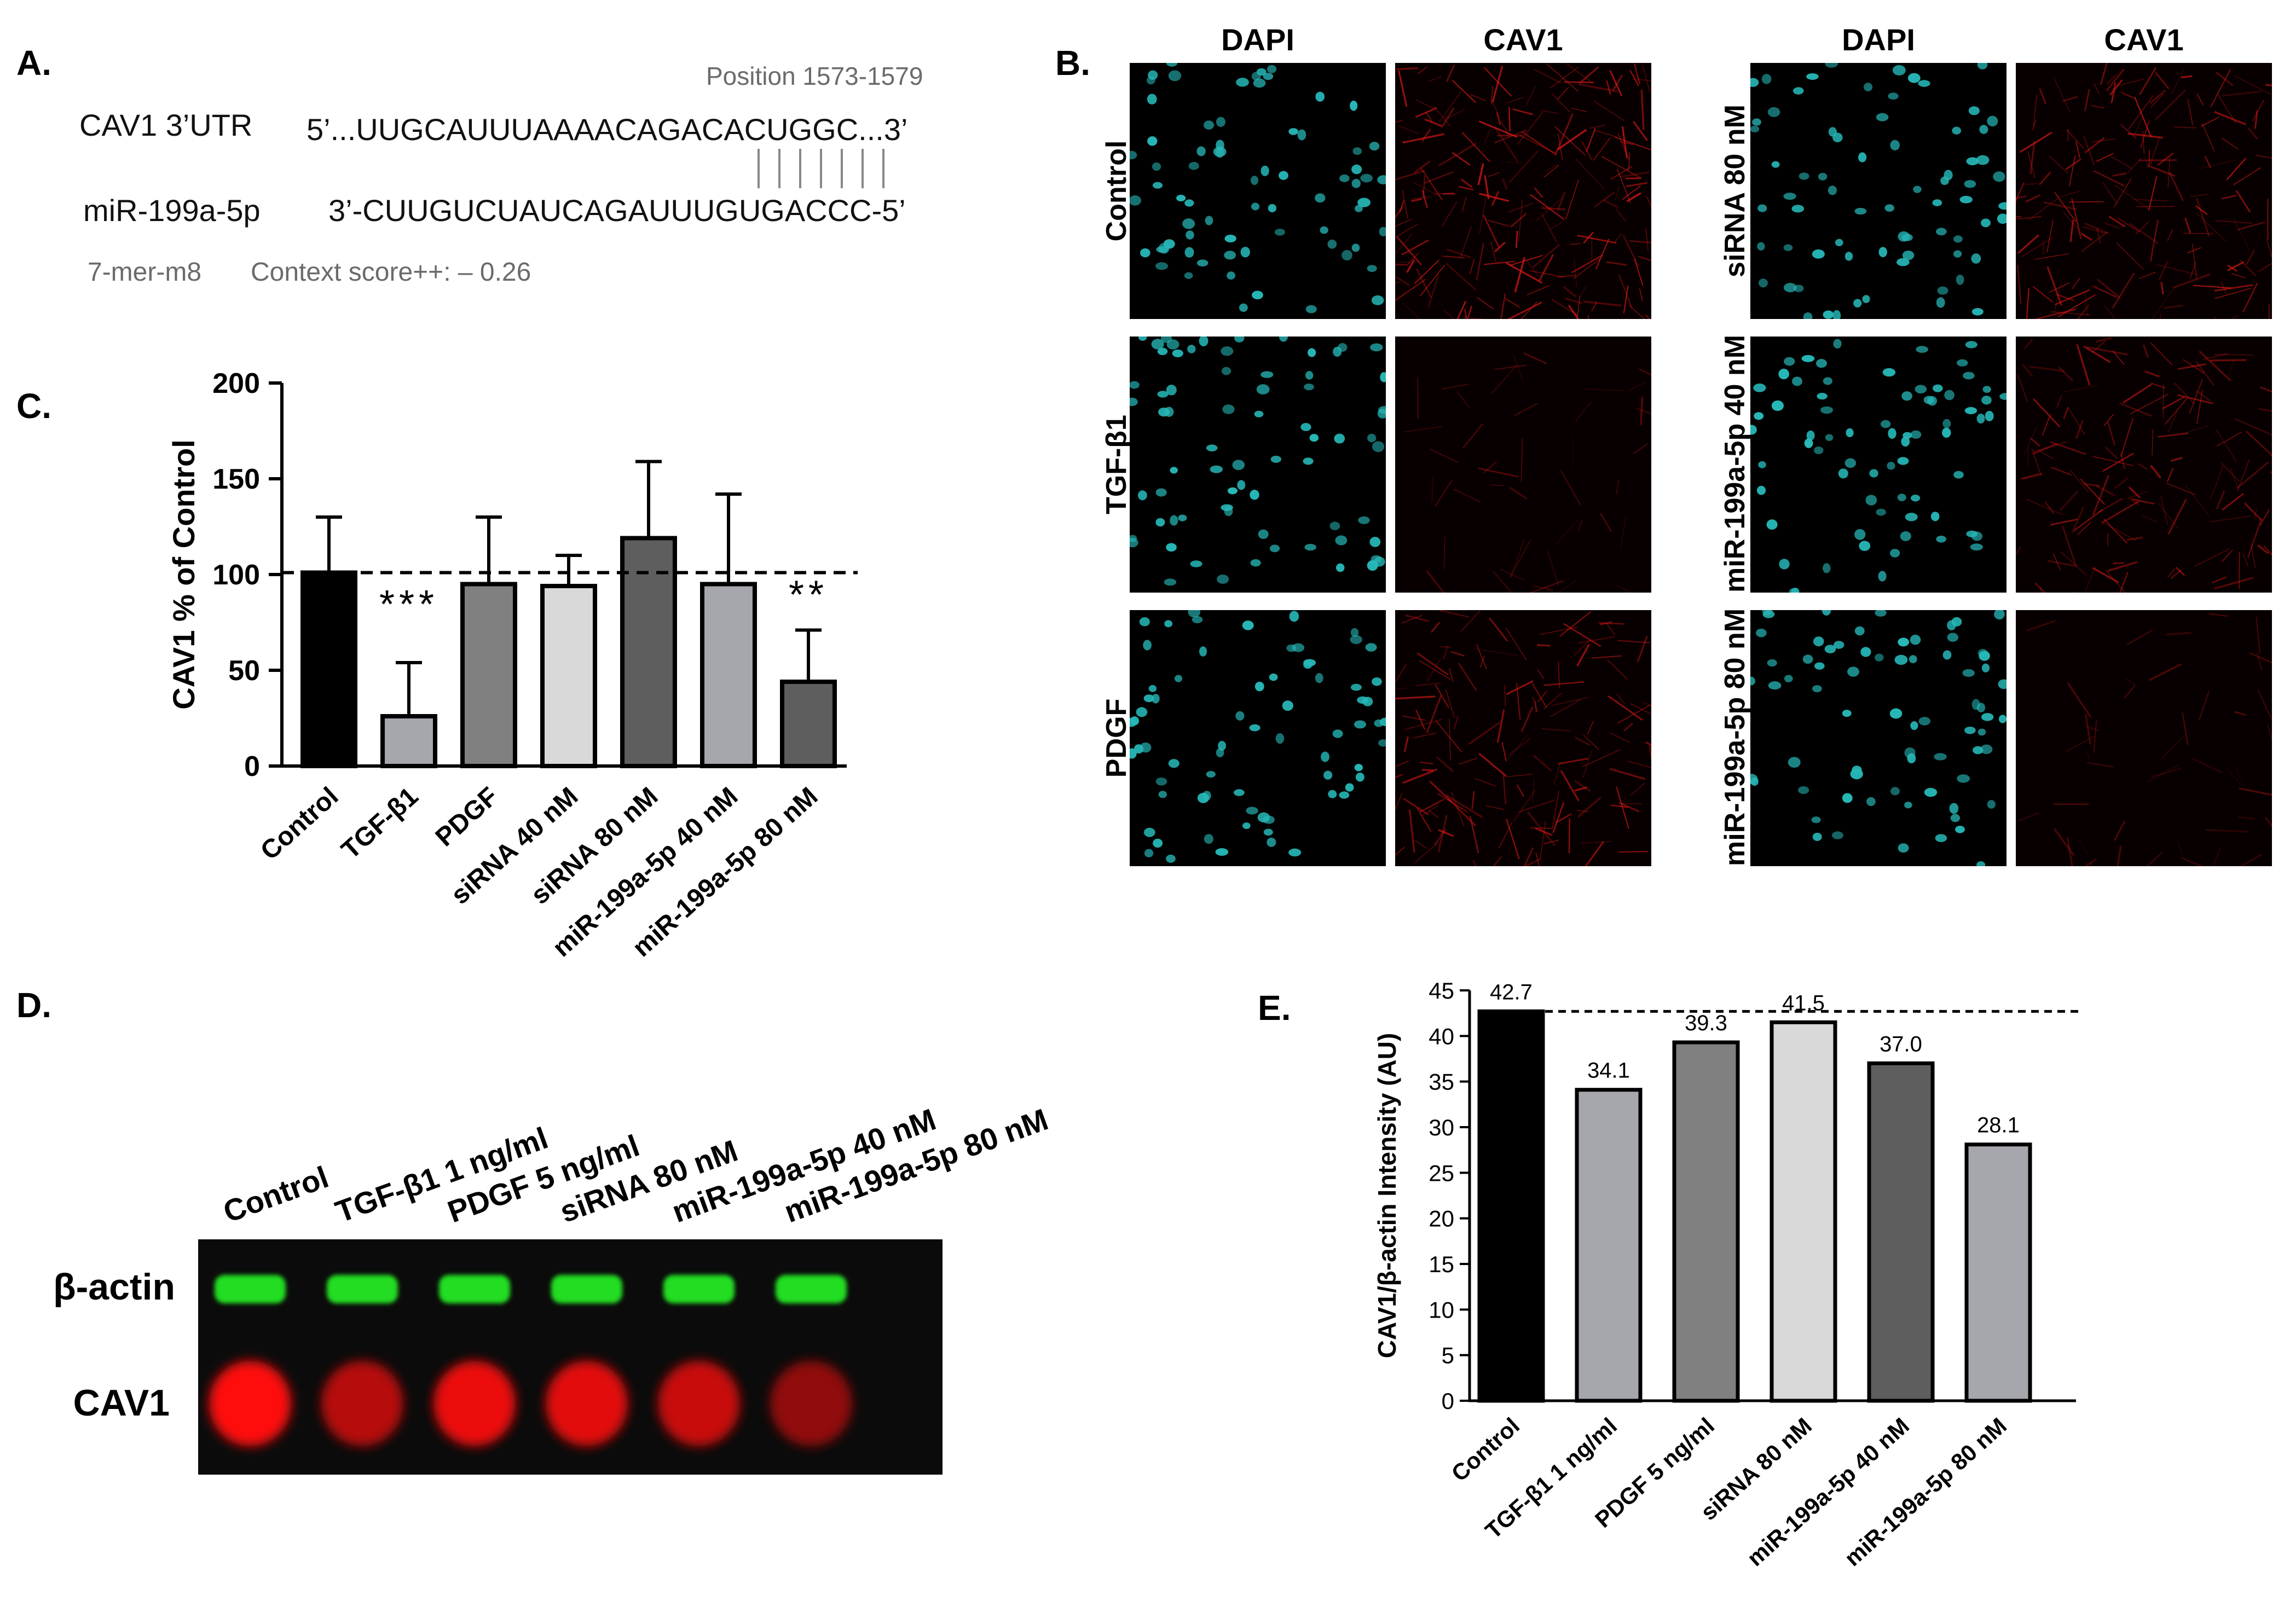 Image resolution: width=2284 pixels, height=1624 pixels. Describe the element at coordinates (33, 63) in the screenshot. I see `panel-a-letter: A.` at that location.